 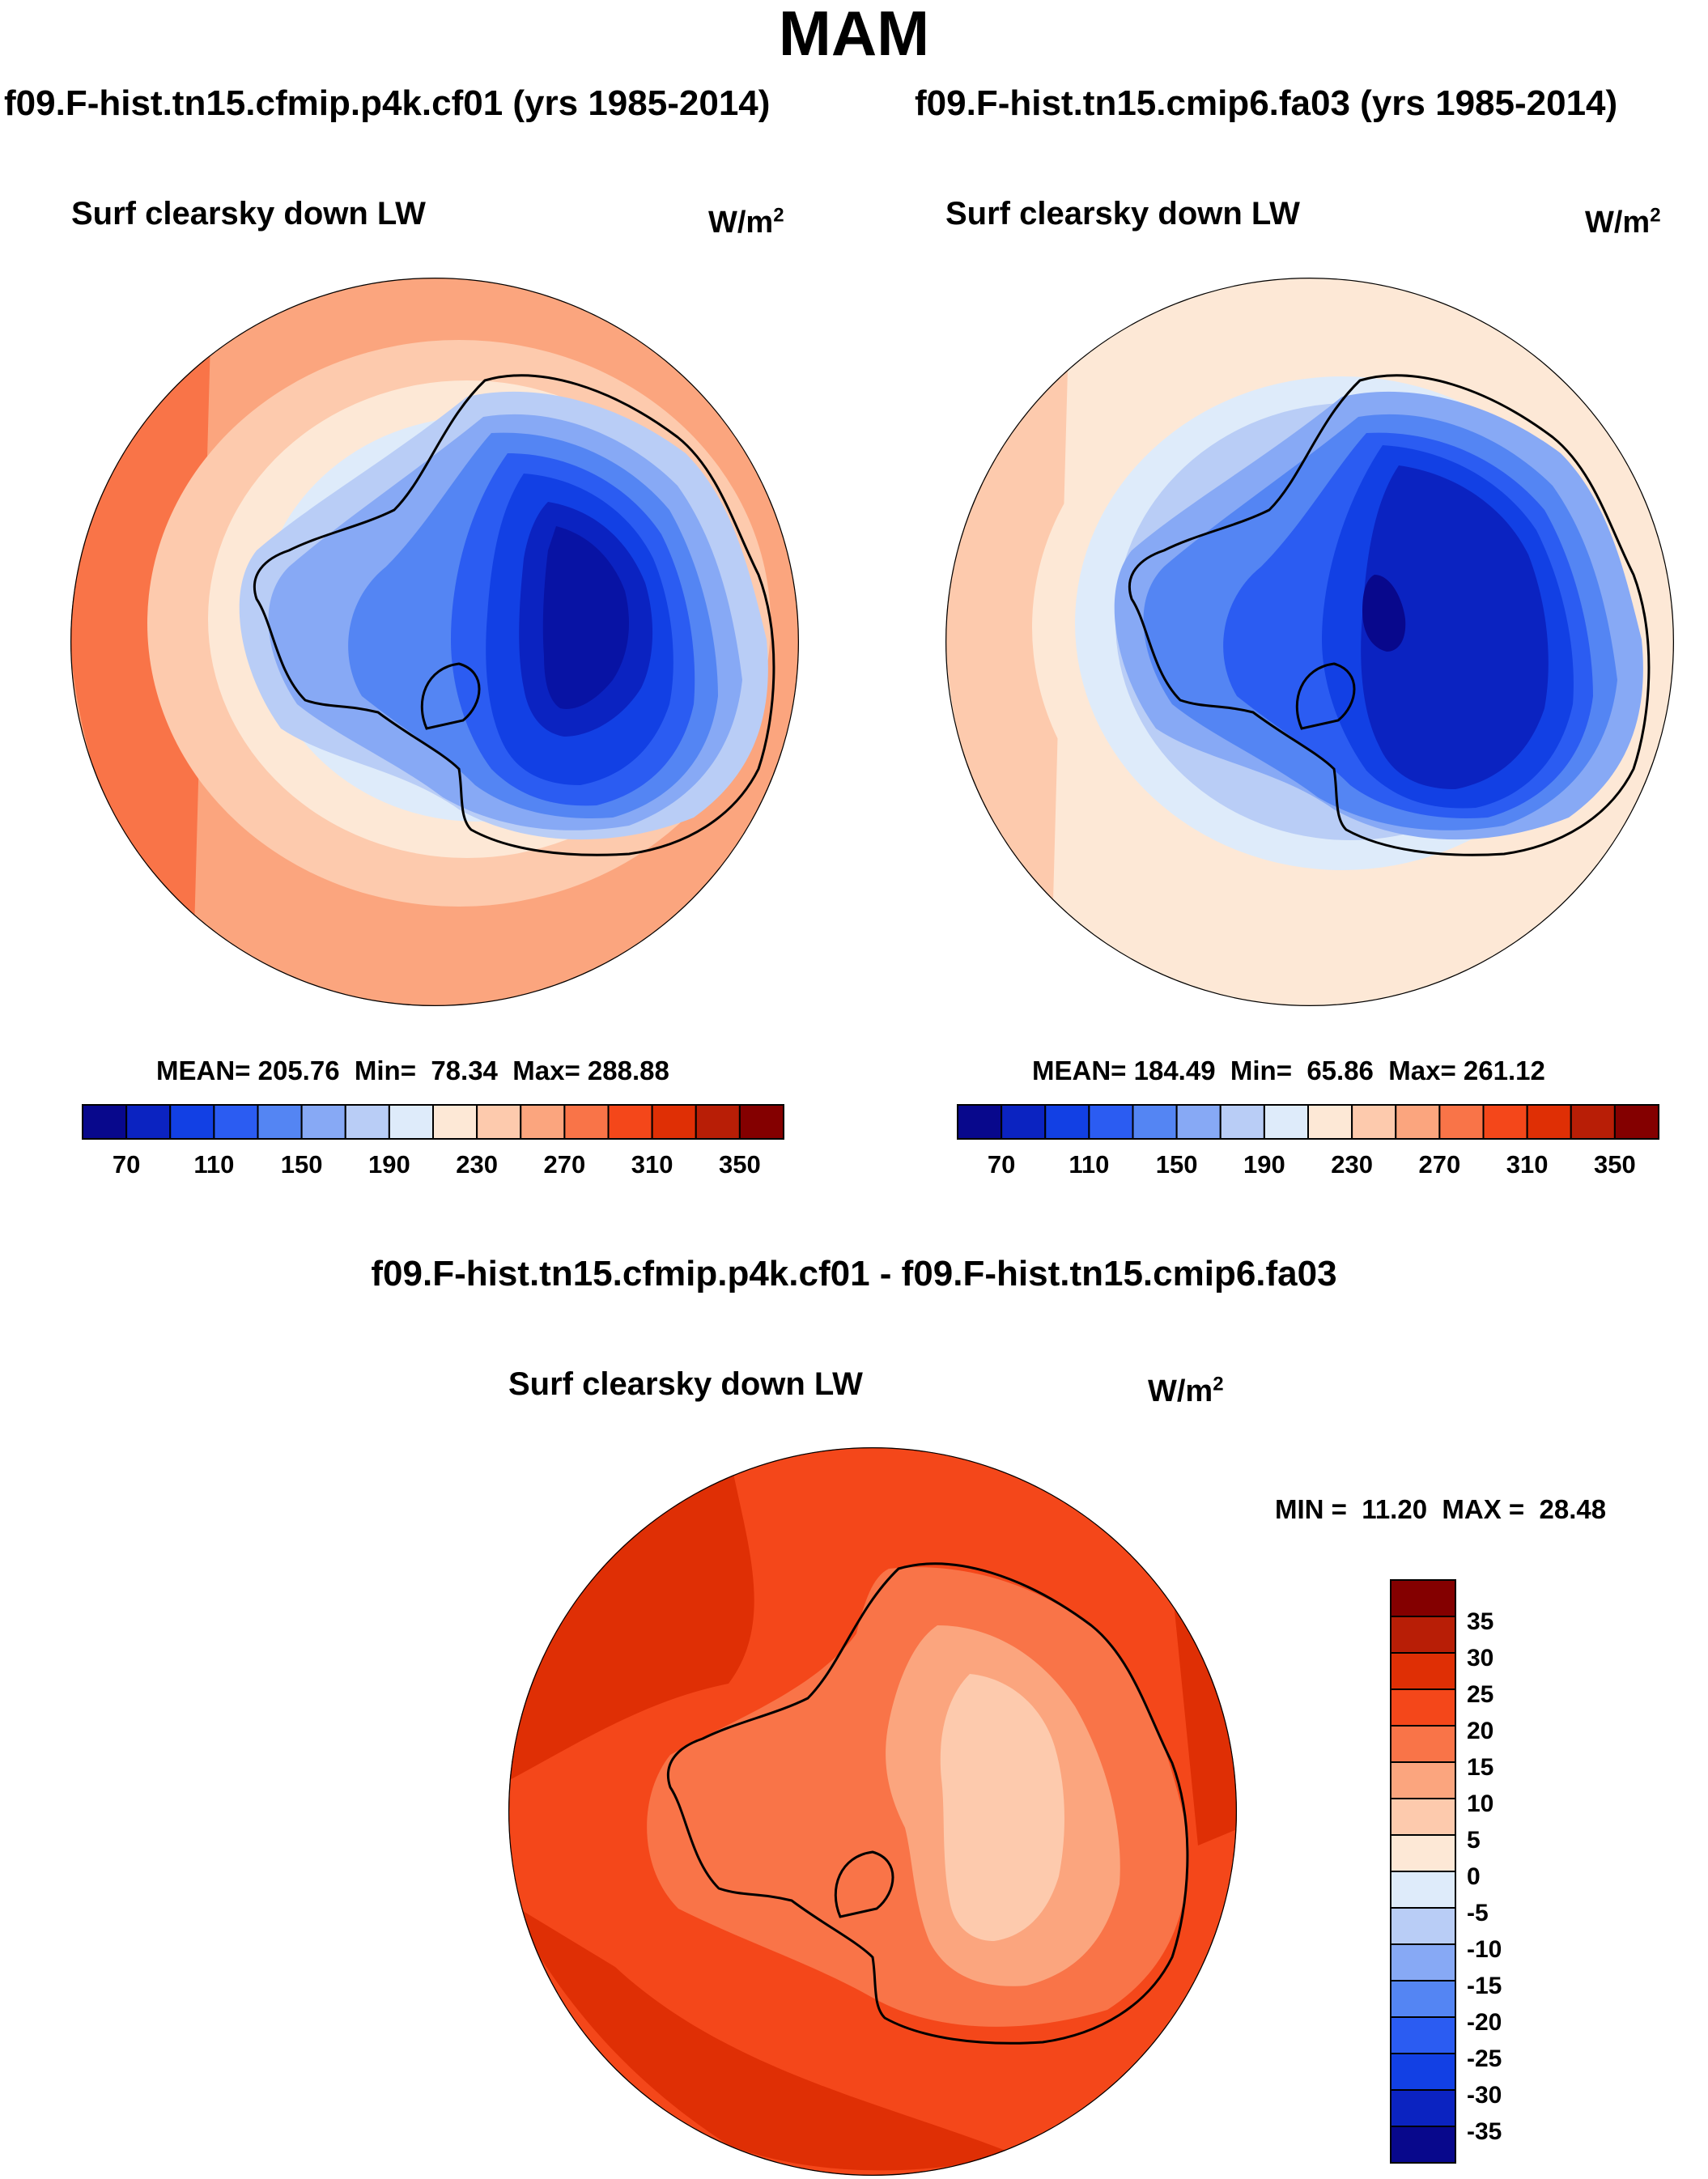 I want to click on panel3-colorbar-tick-label: 25, so click(x=1480, y=1695).